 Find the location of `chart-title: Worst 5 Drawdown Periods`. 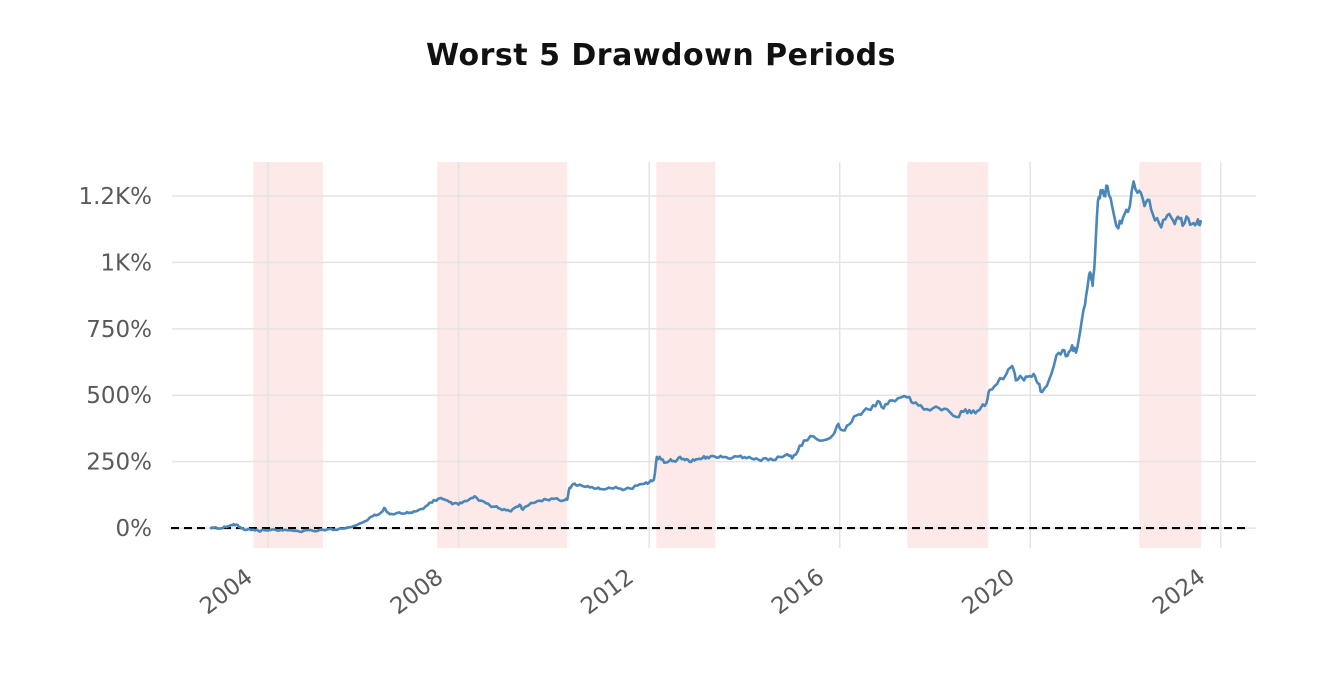

chart-title: Worst 5 Drawdown Periods is located at coordinates (661, 55).